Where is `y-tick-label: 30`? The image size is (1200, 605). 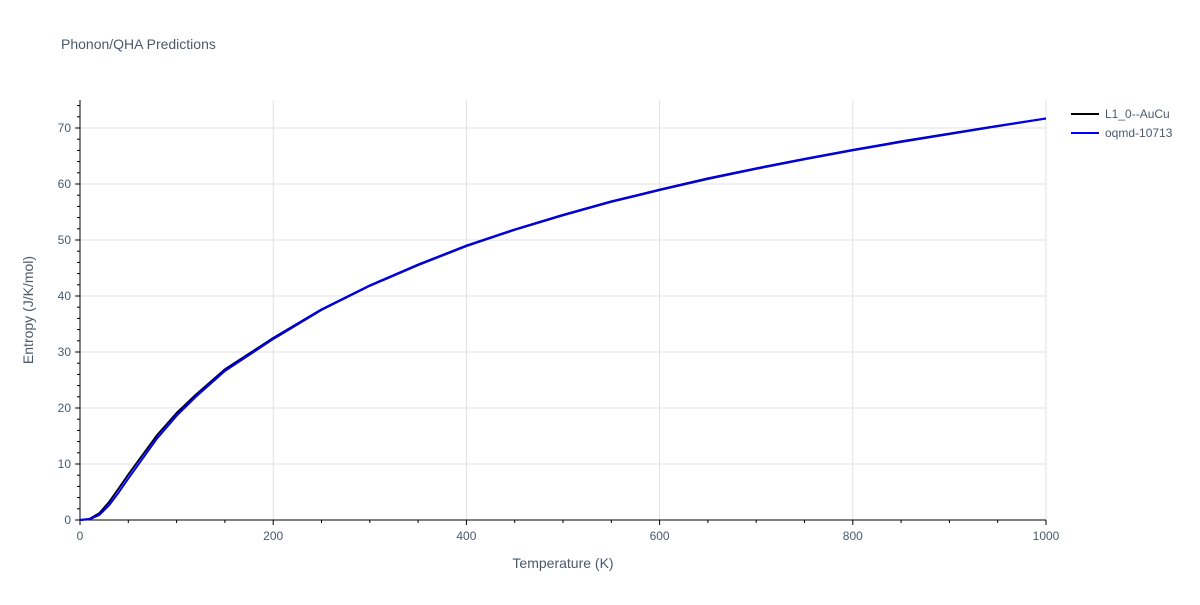
y-tick-label: 30 is located at coordinates (65, 352).